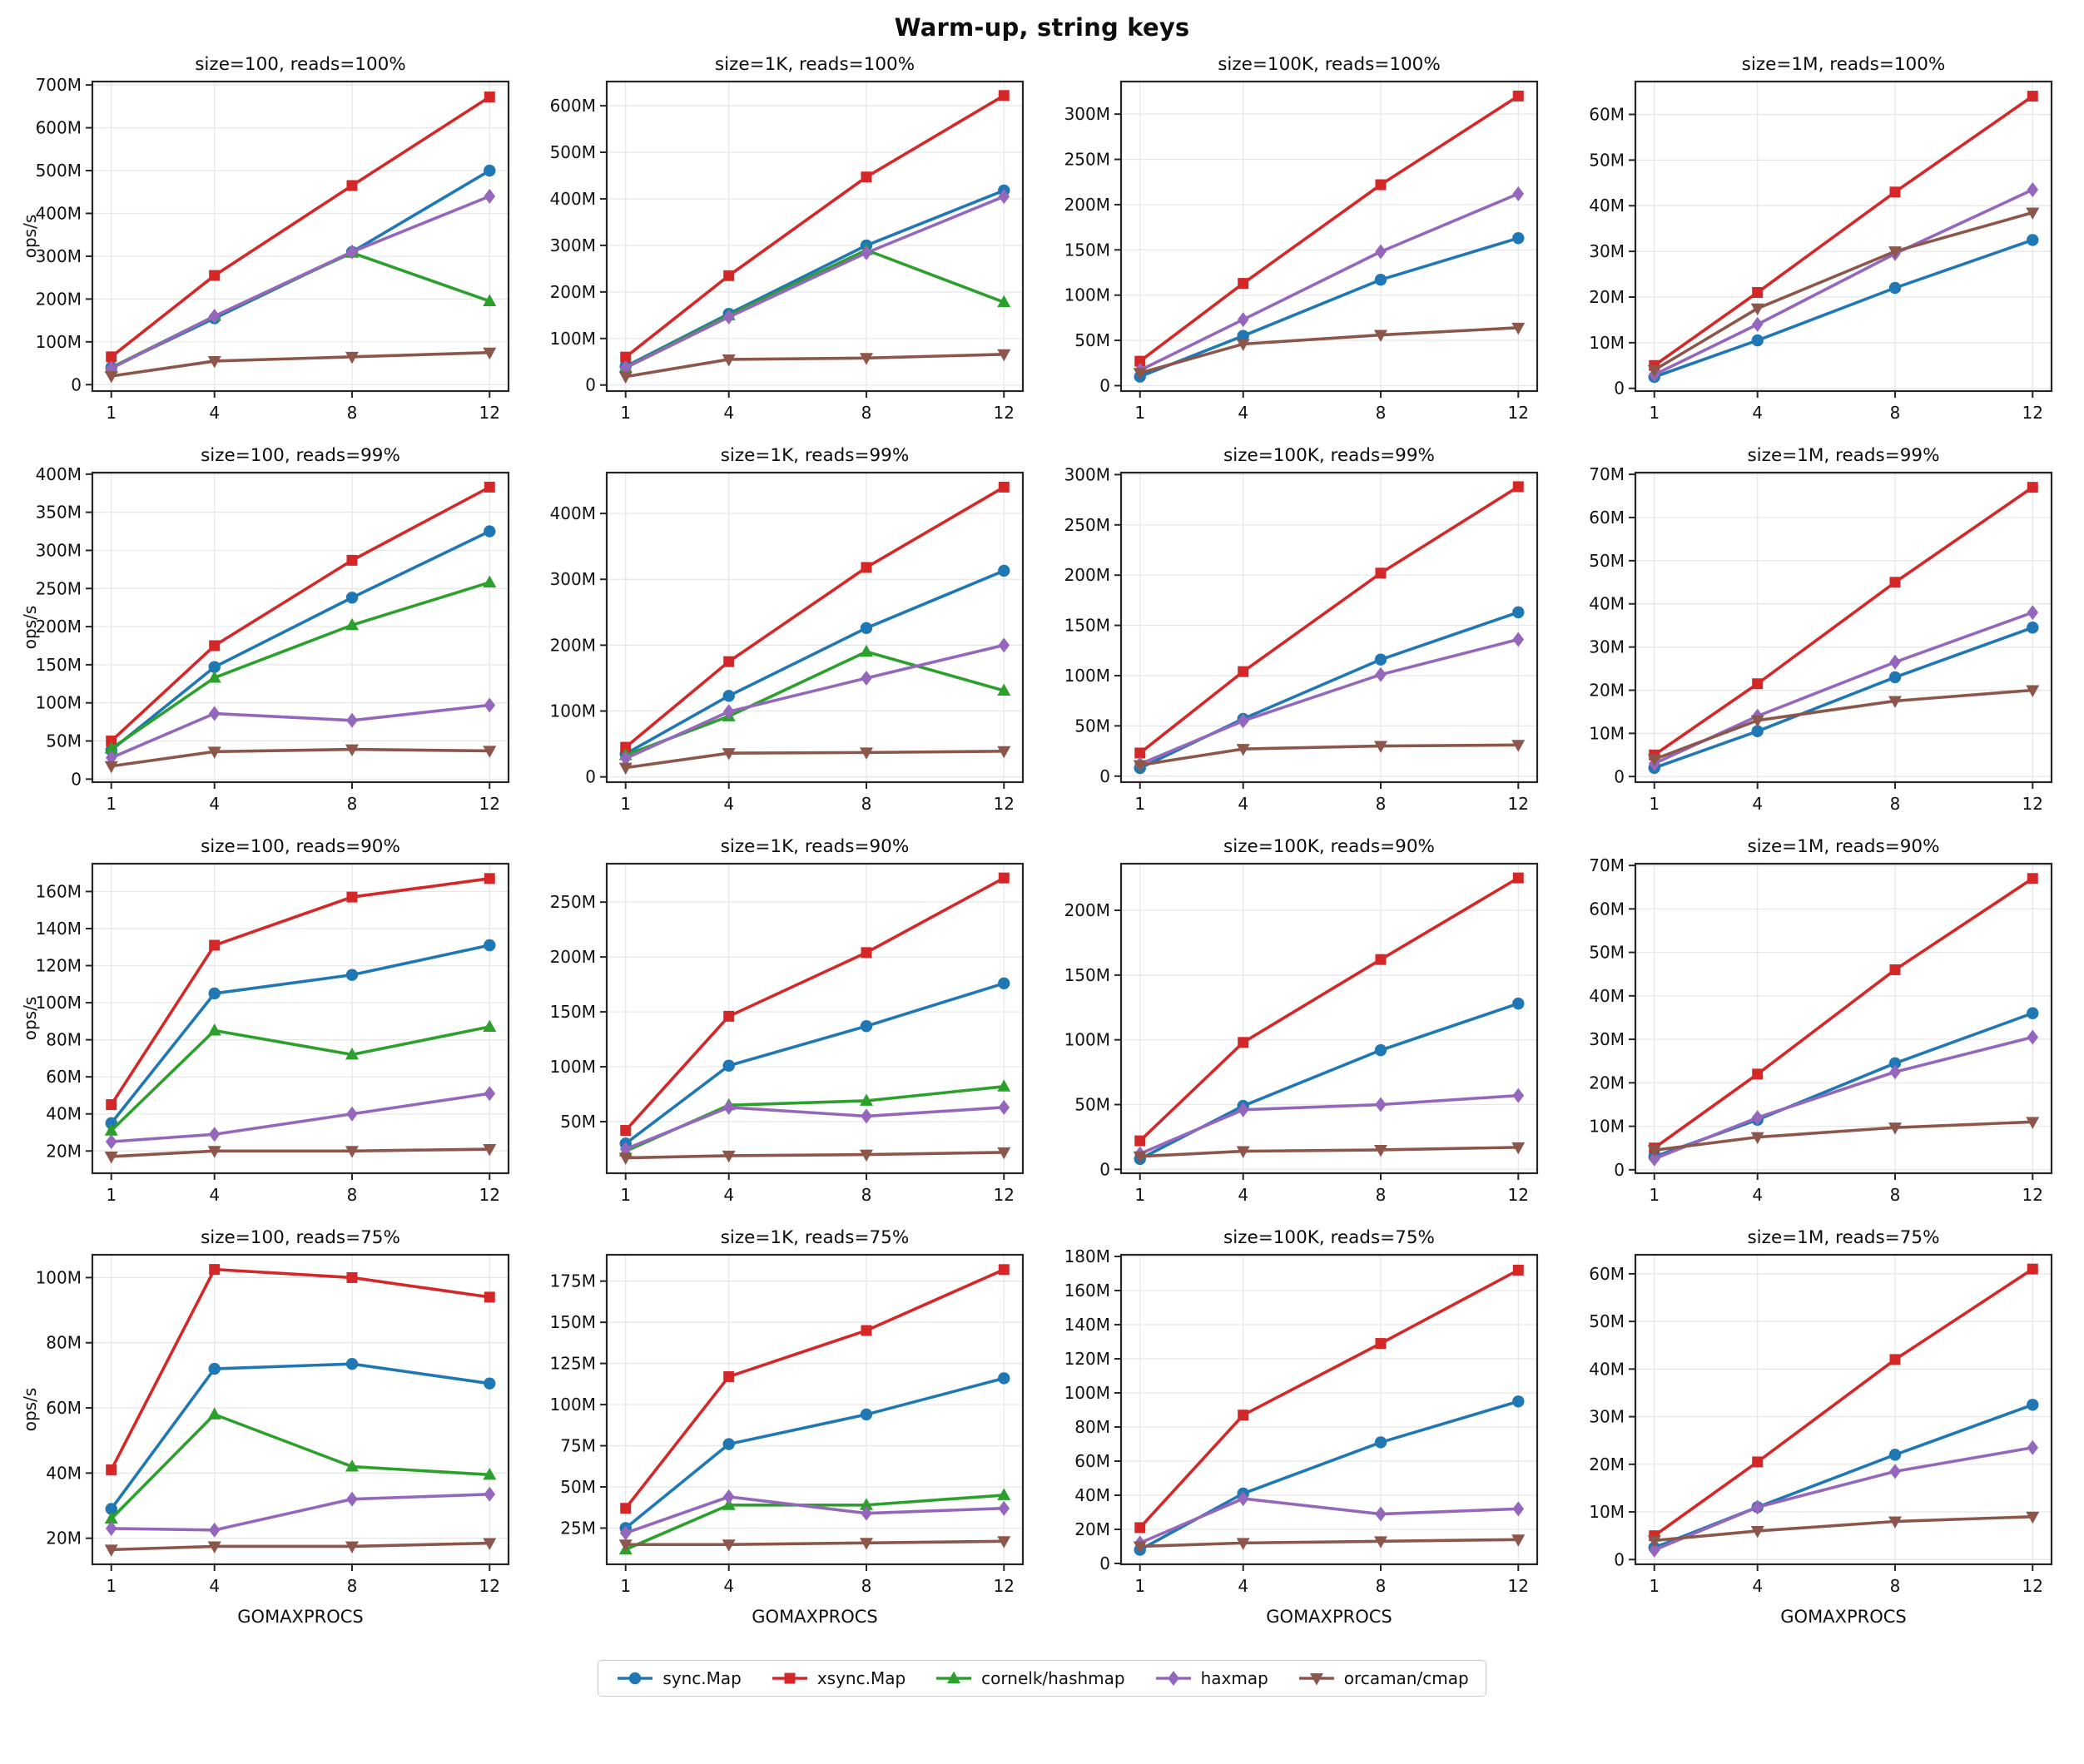 This screenshot has width=2084, height=1764. What do you see at coordinates (300, 847) in the screenshot?
I see `subplot-title: size=100, reads=90%` at bounding box center [300, 847].